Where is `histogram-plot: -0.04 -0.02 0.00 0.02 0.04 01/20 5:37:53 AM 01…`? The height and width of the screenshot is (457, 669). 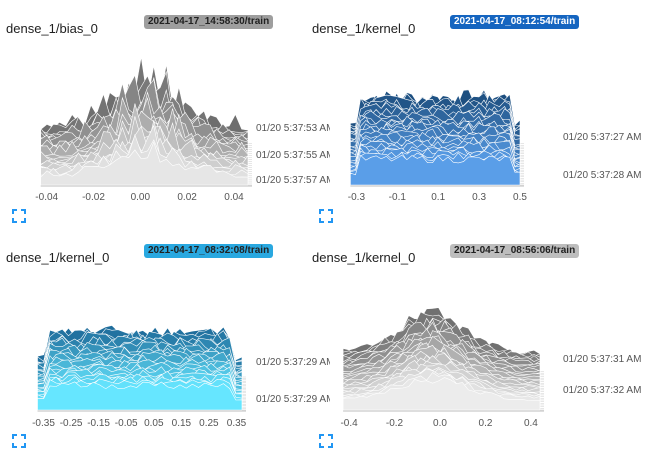 histogram-plot: -0.04 -0.02 0.00 0.02 0.04 01/20 5:37:53 AM 01… is located at coordinates (182, 129).